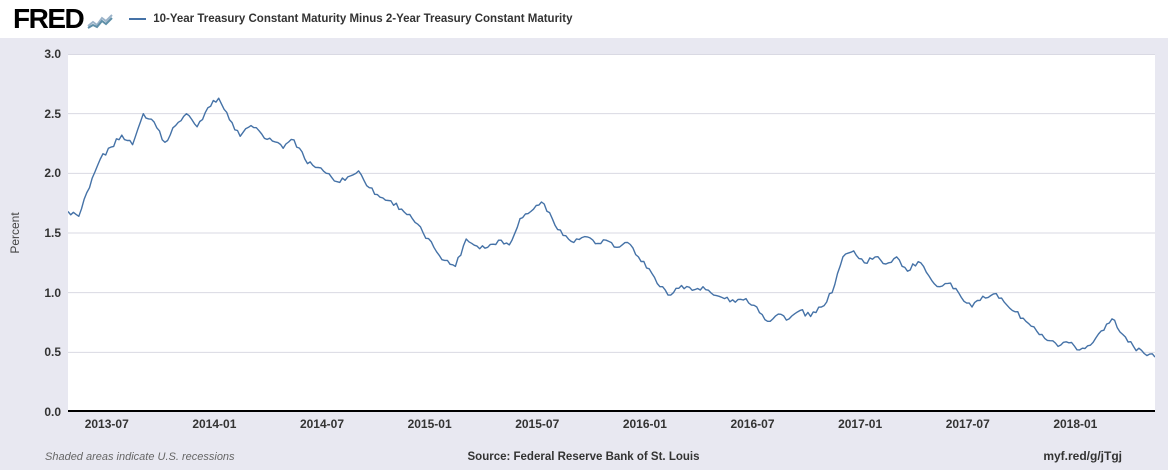 The width and height of the screenshot is (1168, 470). Describe the element at coordinates (967, 424) in the screenshot. I see `x-tick-label: 2017-07` at that location.